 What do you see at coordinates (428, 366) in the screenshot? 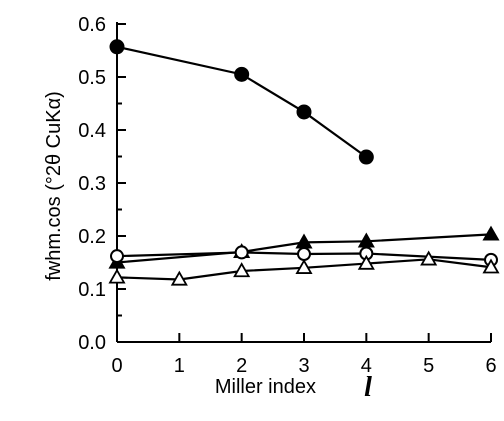
I see `x-tick-label: 5` at bounding box center [428, 366].